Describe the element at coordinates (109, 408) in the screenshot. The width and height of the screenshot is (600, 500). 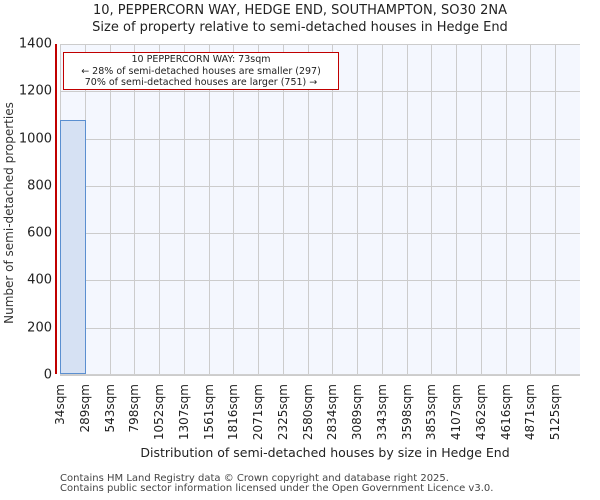
I see `x-tick-label: 543sqm` at that location.